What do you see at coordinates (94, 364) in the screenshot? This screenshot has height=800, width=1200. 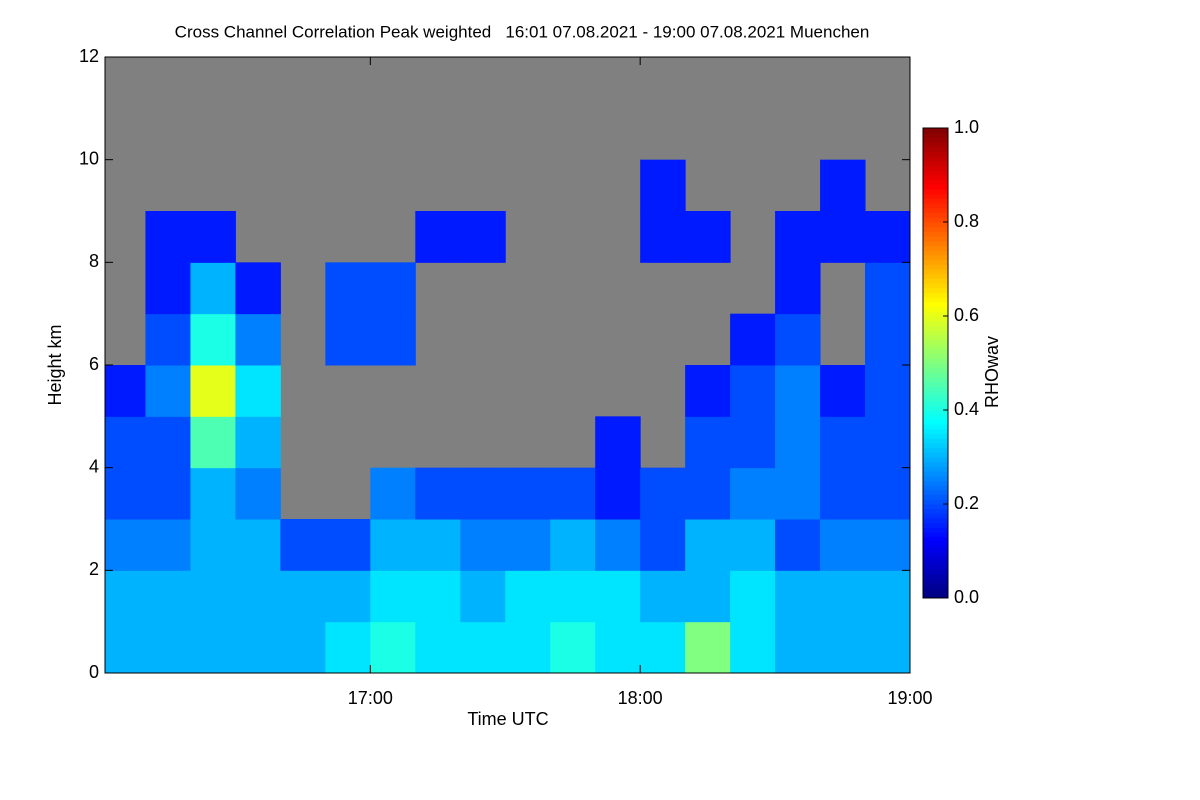 I see `y-tick-label: 6` at bounding box center [94, 364].